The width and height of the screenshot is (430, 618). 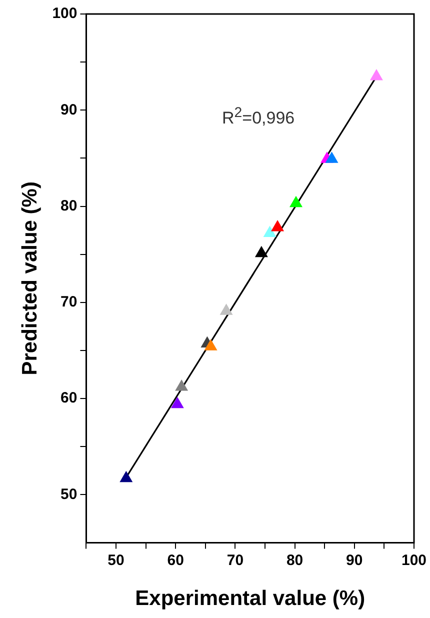 I want to click on x-tick-label: 70, so click(x=235, y=560).